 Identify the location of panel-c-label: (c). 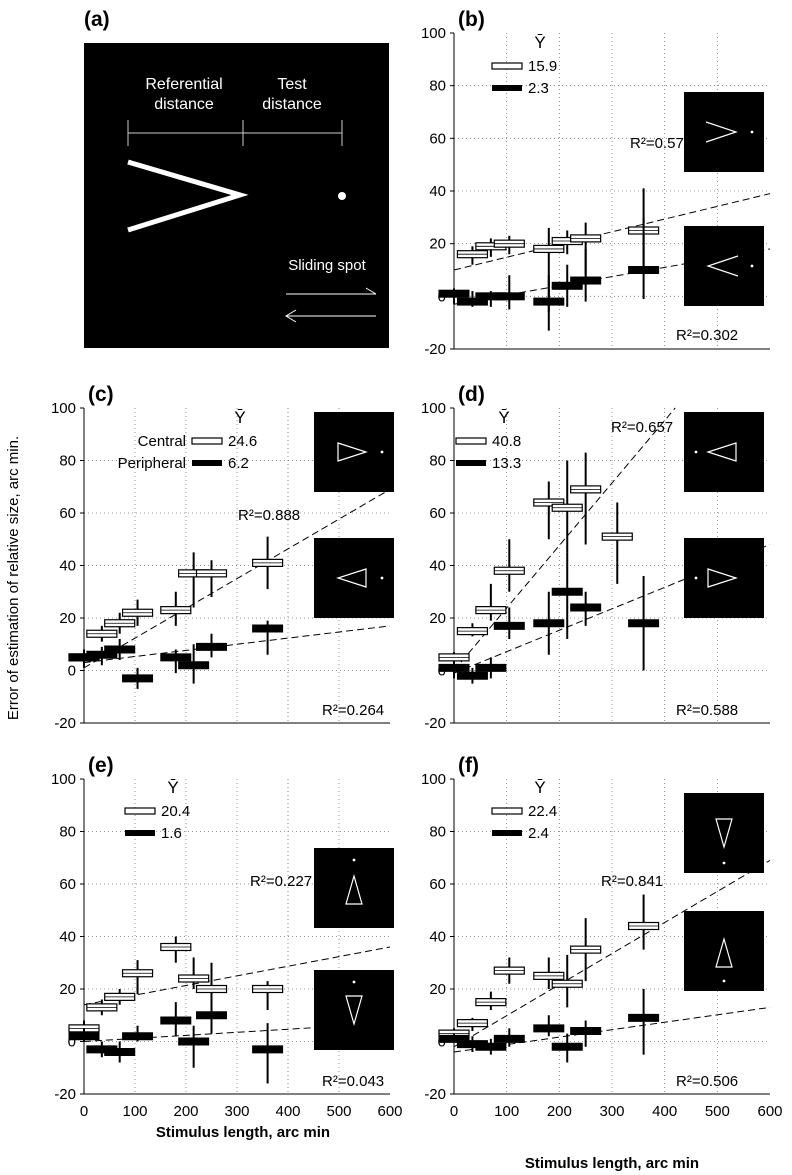
(101, 394).